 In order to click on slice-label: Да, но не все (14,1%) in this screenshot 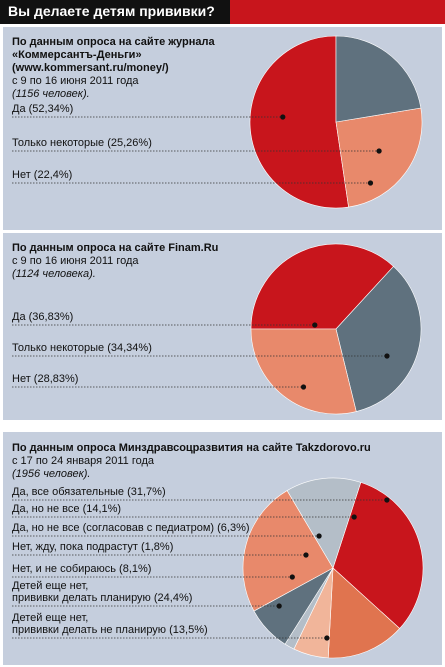, I will do `click(66, 509)`.